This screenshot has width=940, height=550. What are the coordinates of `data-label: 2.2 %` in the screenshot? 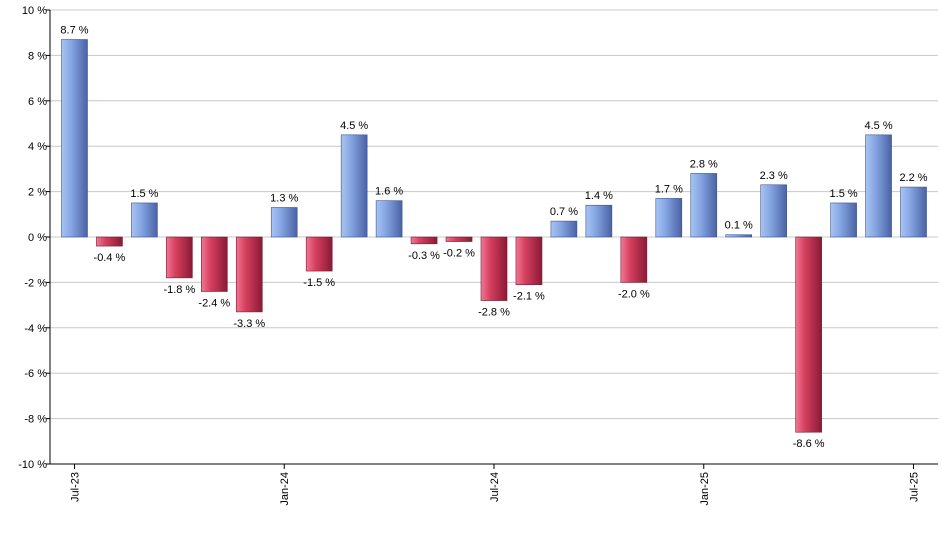 It's located at (913, 178).